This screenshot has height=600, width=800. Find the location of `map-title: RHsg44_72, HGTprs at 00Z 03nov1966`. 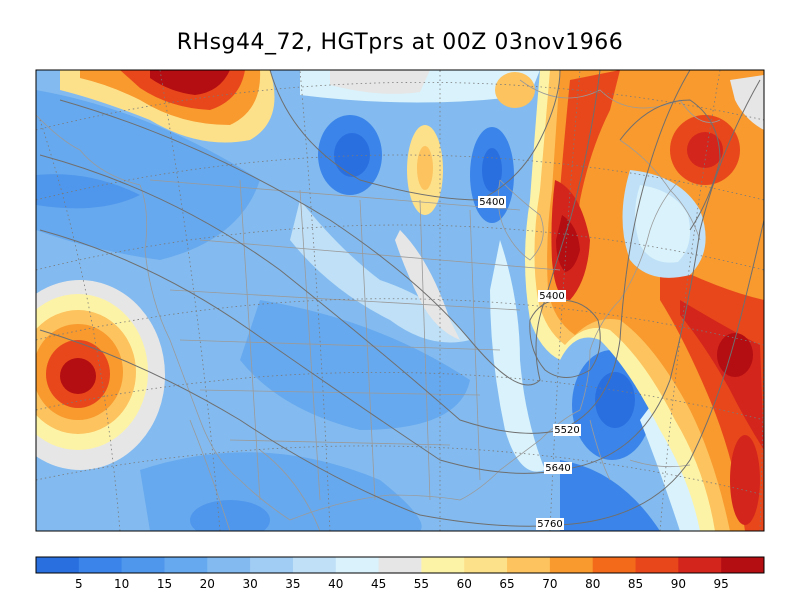

map-title: RHsg44_72, HGTprs at 00Z 03nov1966 is located at coordinates (400, 42).